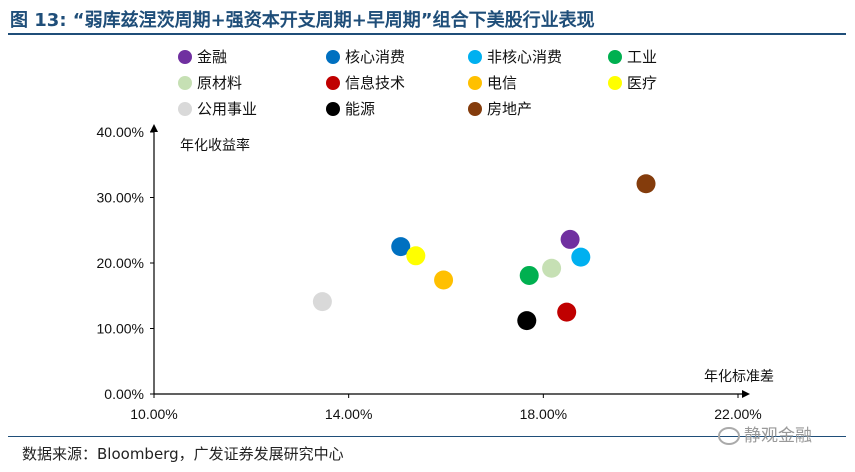 This screenshot has width=855, height=472. What do you see at coordinates (215, 145) in the screenshot?
I see `y-axis-label: 年化收益率` at bounding box center [215, 145].